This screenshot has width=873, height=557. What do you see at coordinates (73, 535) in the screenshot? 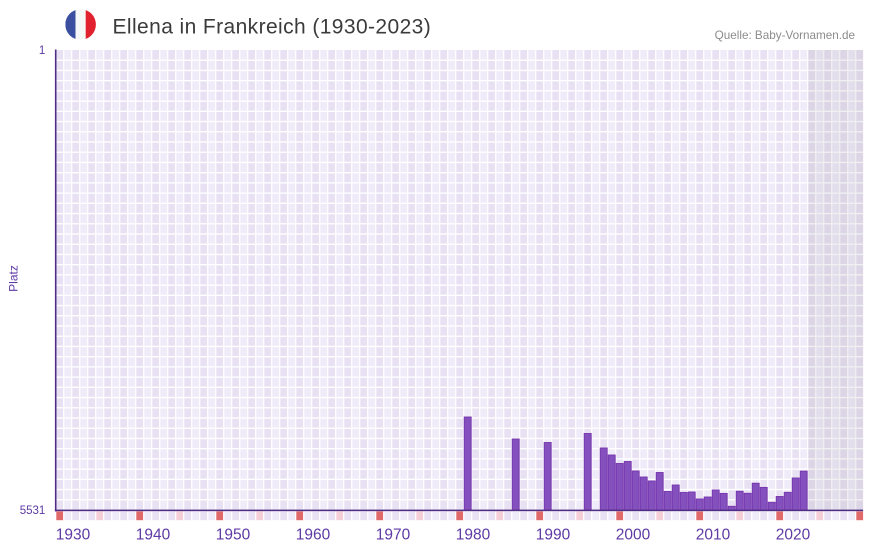
I see `svg-text: 1930` at bounding box center [73, 535].